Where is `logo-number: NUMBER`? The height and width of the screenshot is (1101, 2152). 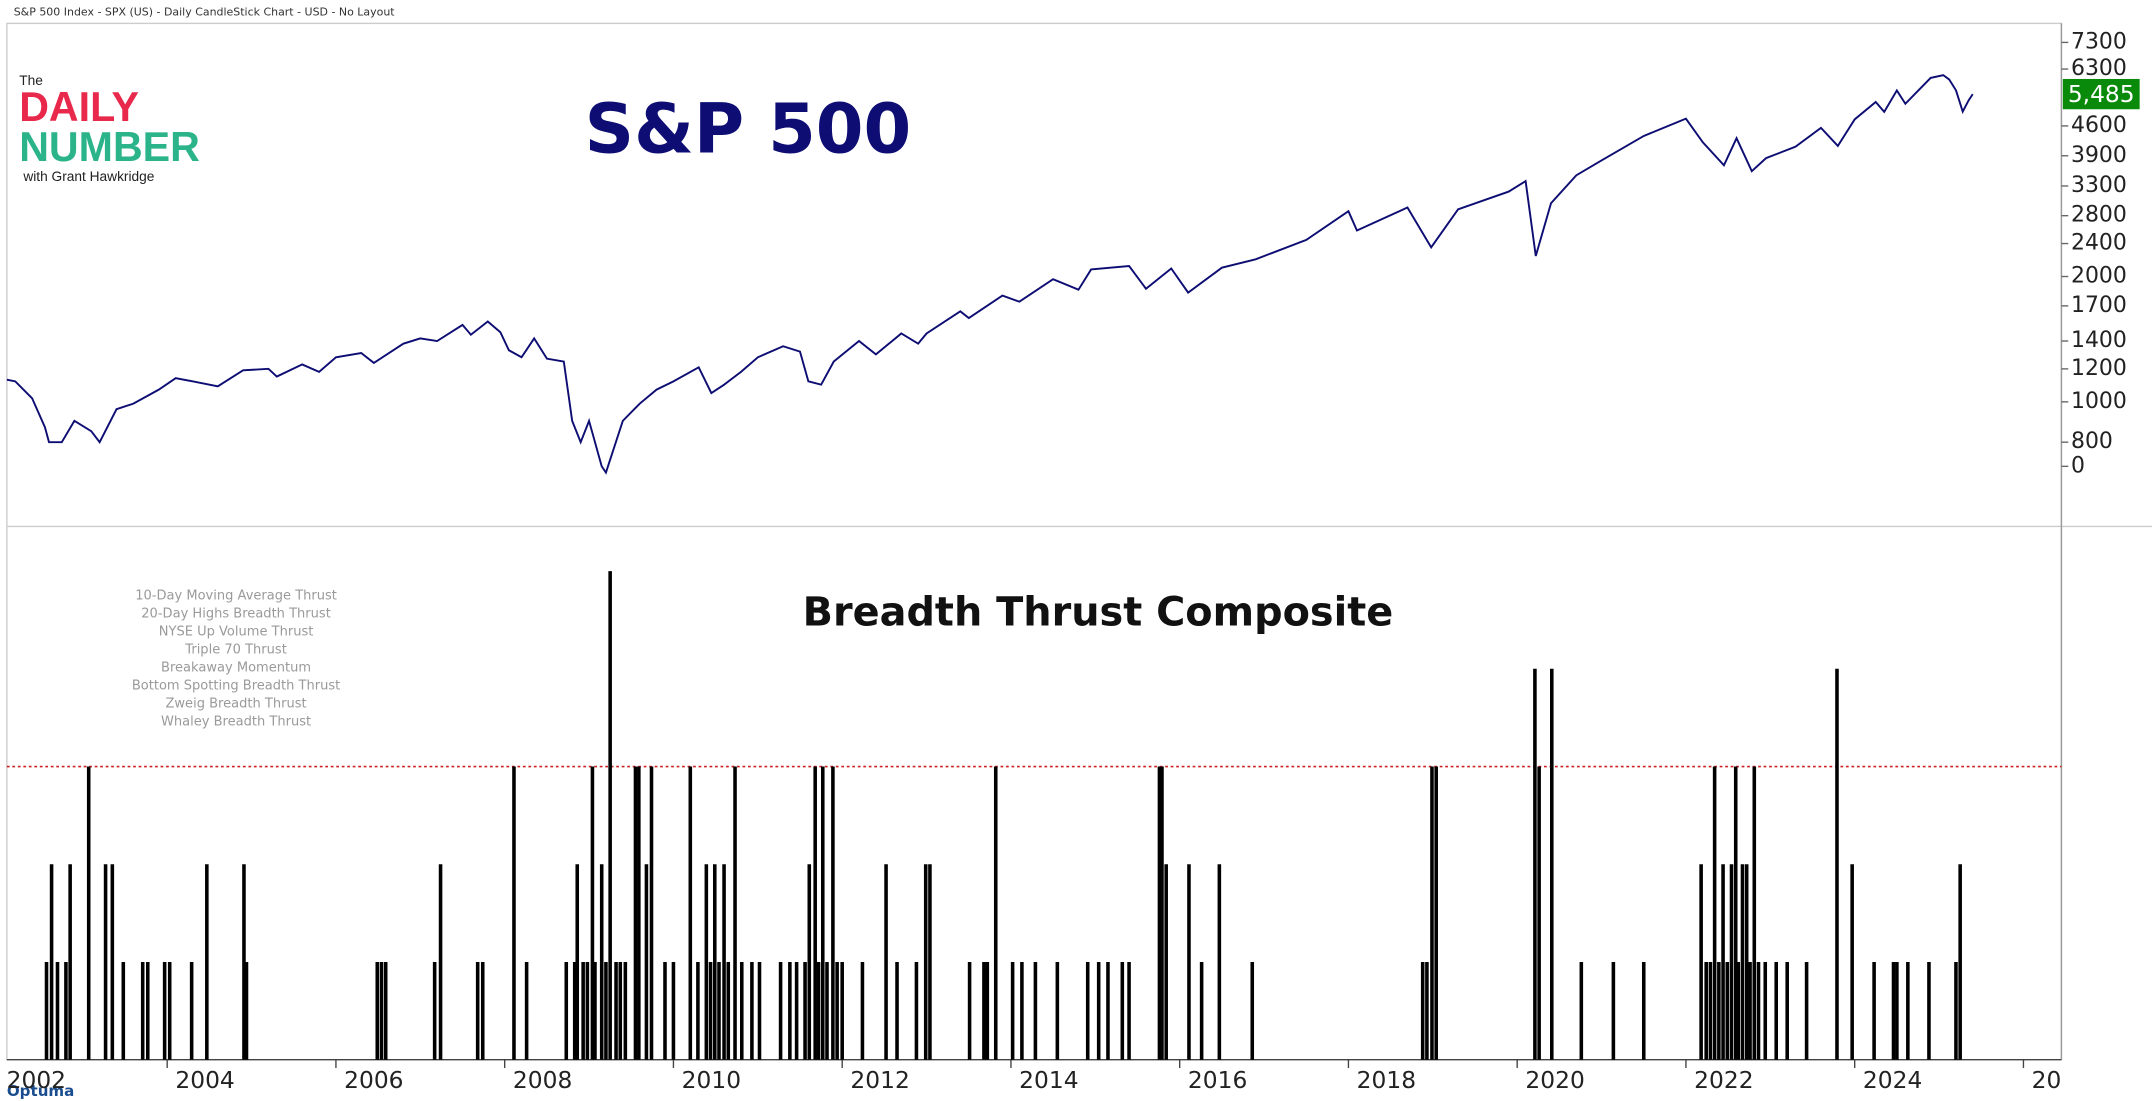 logo-number: NUMBER is located at coordinates (109, 147).